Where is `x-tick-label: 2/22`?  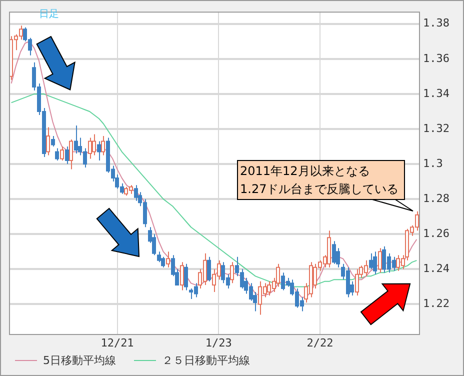 x-tick-label: 2/22 is located at coordinates (320, 343).